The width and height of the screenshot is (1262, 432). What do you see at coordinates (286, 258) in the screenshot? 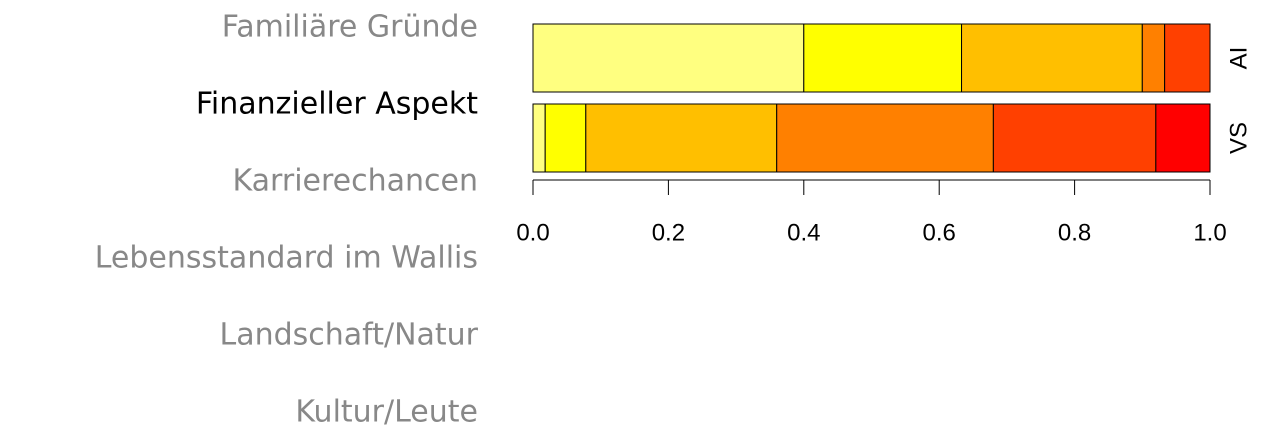
I see `series-label: Lebensstandard im Wallis` at bounding box center [286, 258].